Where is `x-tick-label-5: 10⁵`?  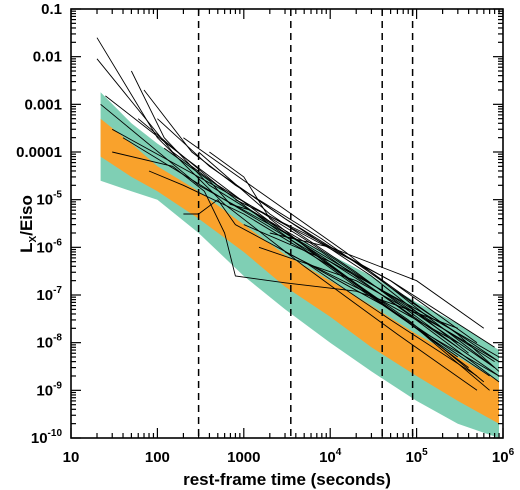 x-tick-label-5: 10⁵ is located at coordinates (416, 456).